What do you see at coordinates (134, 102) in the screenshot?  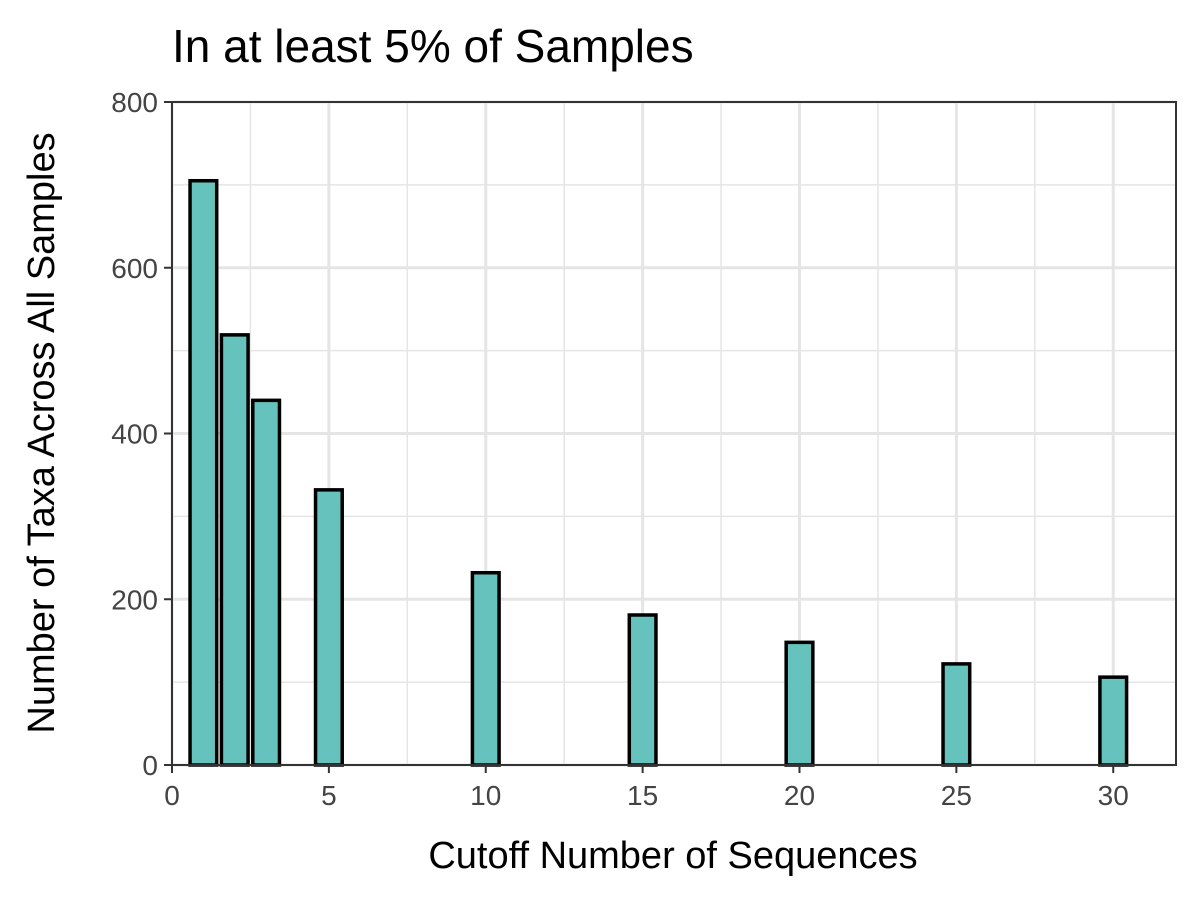 I see `y-tick-label: 800` at bounding box center [134, 102].